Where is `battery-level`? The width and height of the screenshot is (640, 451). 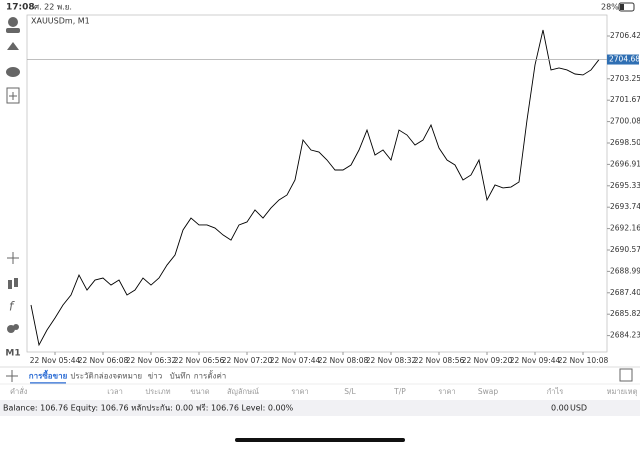 battery-level is located at coordinates (622, 7).